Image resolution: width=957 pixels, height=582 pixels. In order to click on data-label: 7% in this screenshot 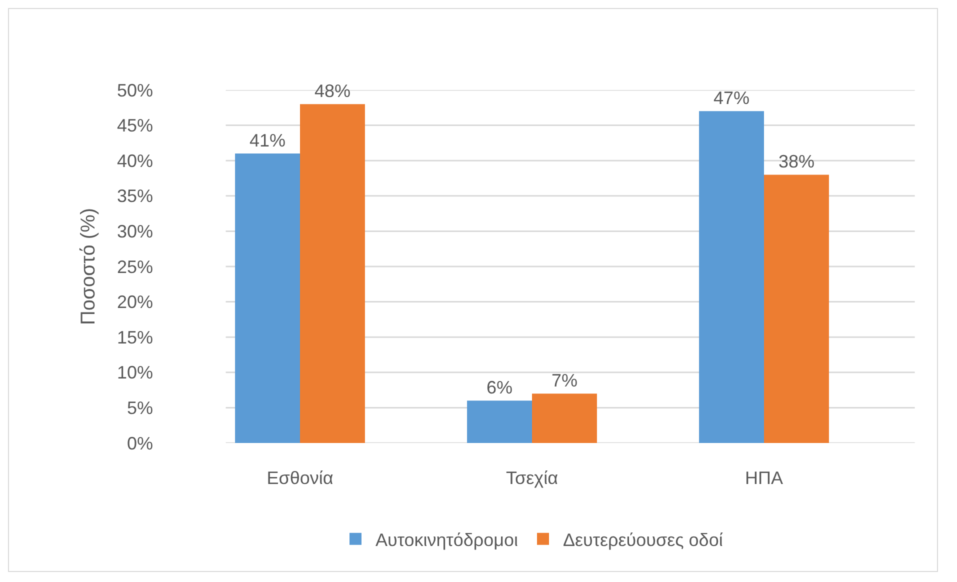, I will do `click(564, 380)`.